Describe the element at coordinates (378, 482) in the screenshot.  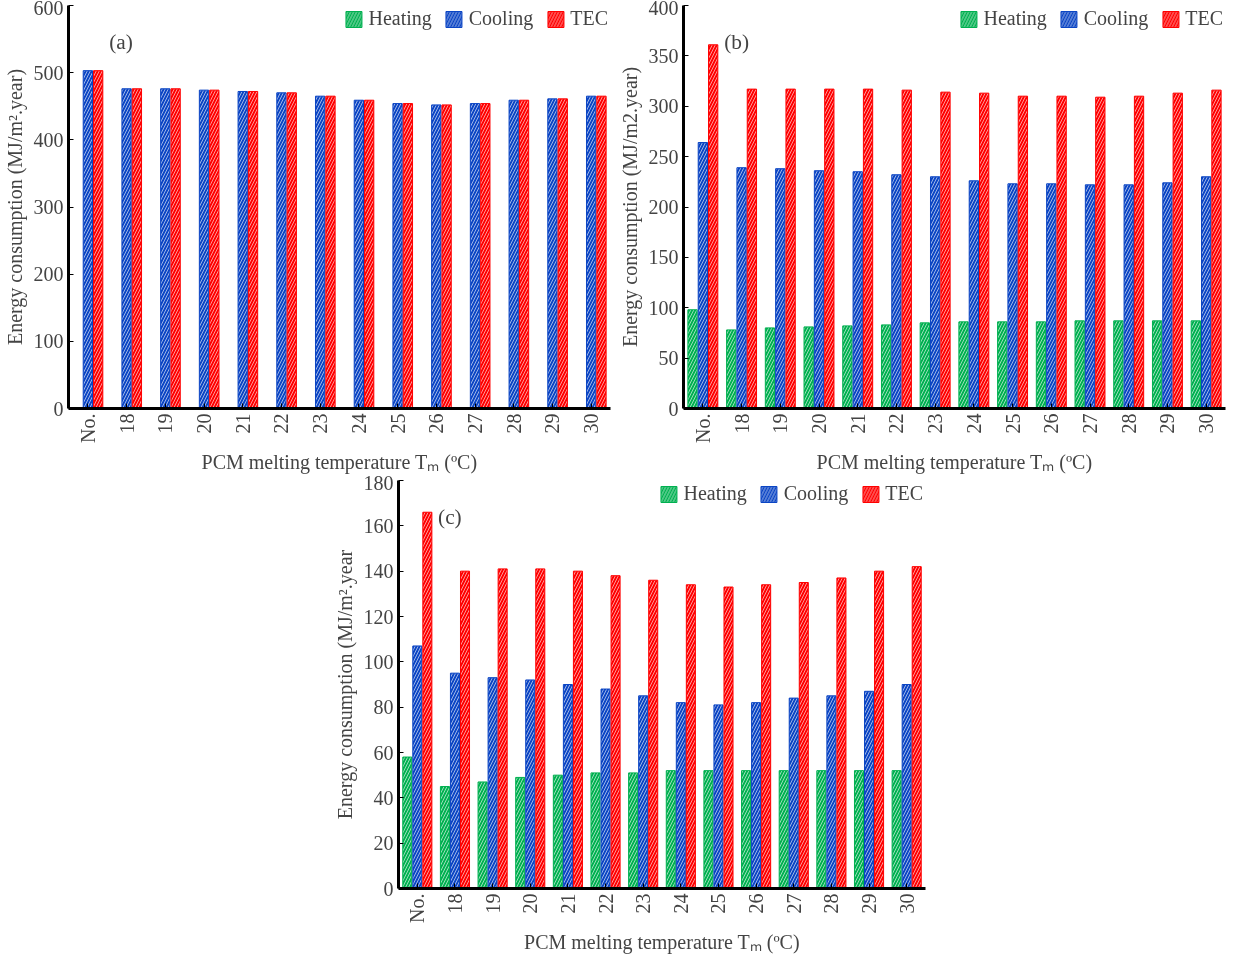
I see `y-tick-label: 180` at that location.